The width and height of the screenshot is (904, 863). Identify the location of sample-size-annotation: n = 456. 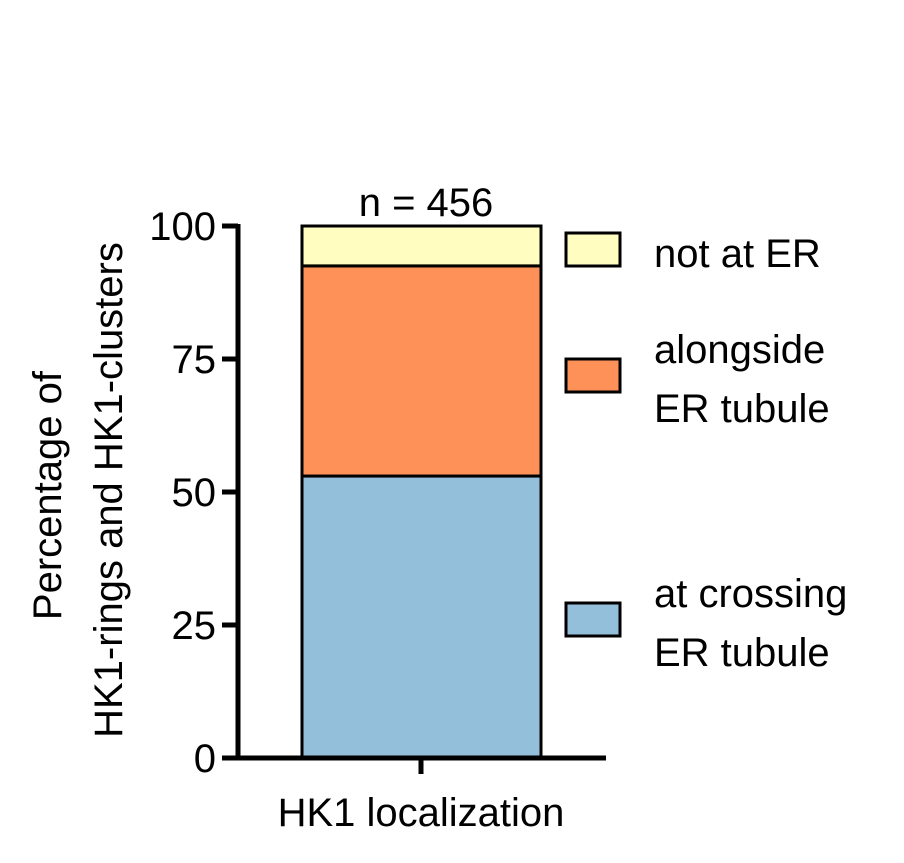
(426, 203).